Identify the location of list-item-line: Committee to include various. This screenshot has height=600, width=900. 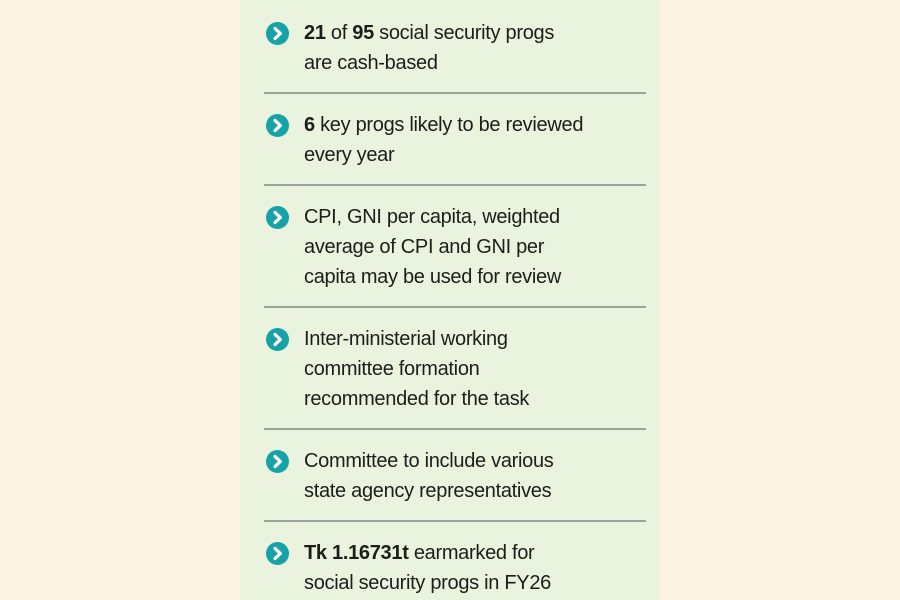
(429, 461).